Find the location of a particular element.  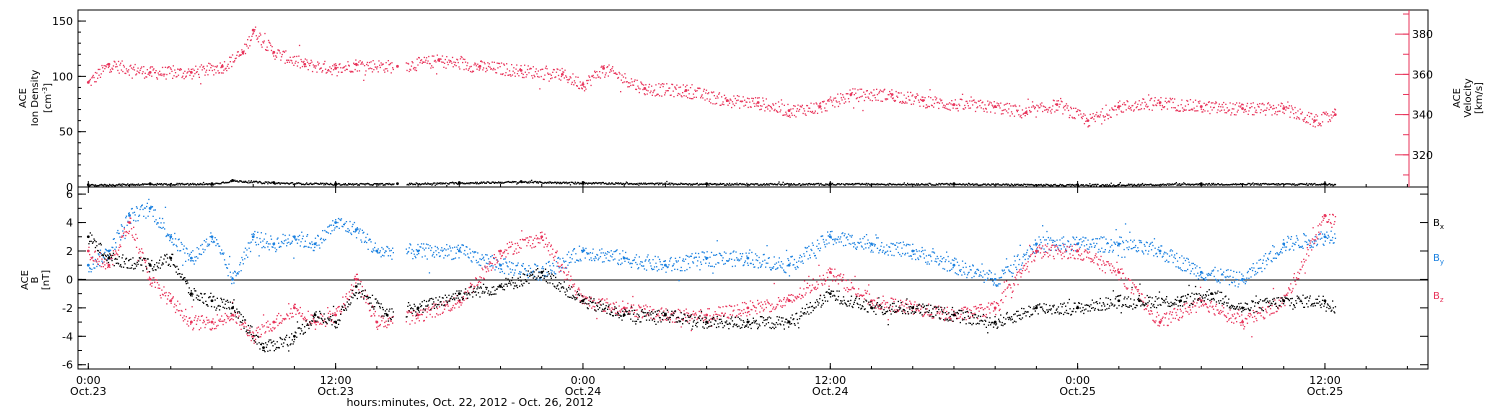

x-tick-label-date: Oct.24 is located at coordinates (583, 391).